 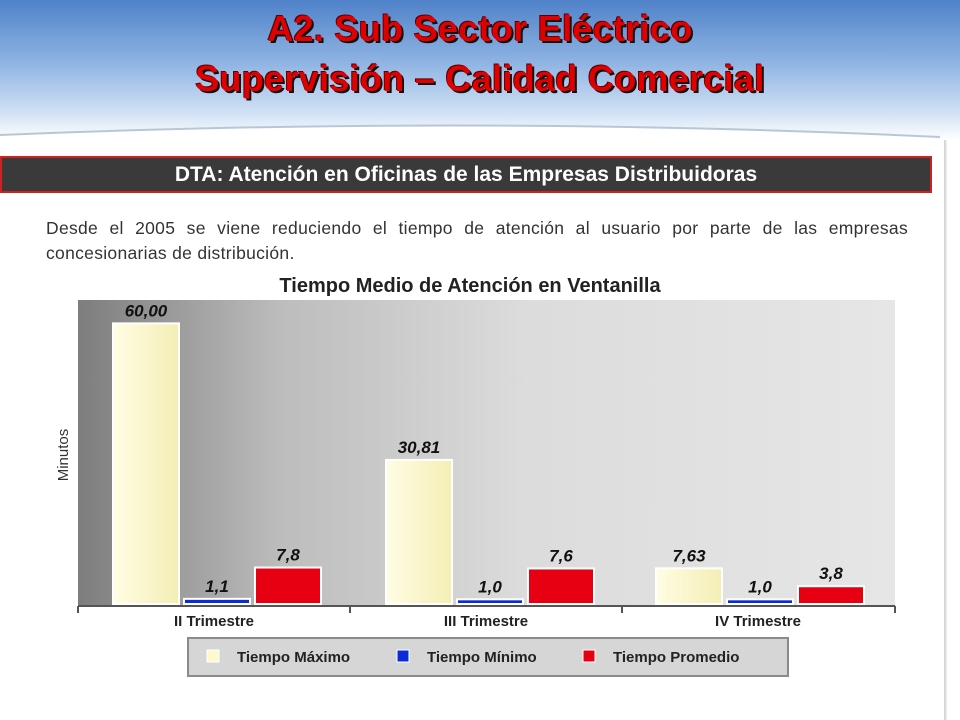 What do you see at coordinates (689, 555) in the screenshot?
I see `data-label-max-3: 7,63` at bounding box center [689, 555].